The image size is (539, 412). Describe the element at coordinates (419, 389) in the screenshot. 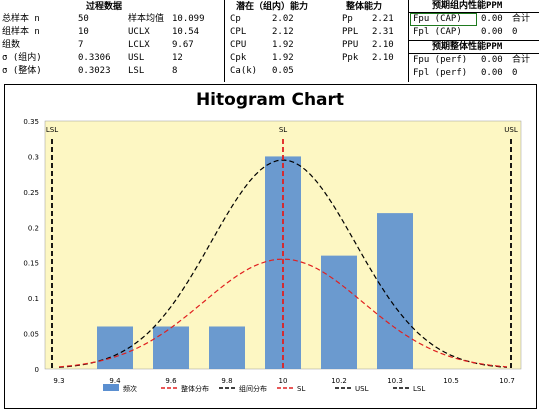

I see `legend-label: LSL` at that location.